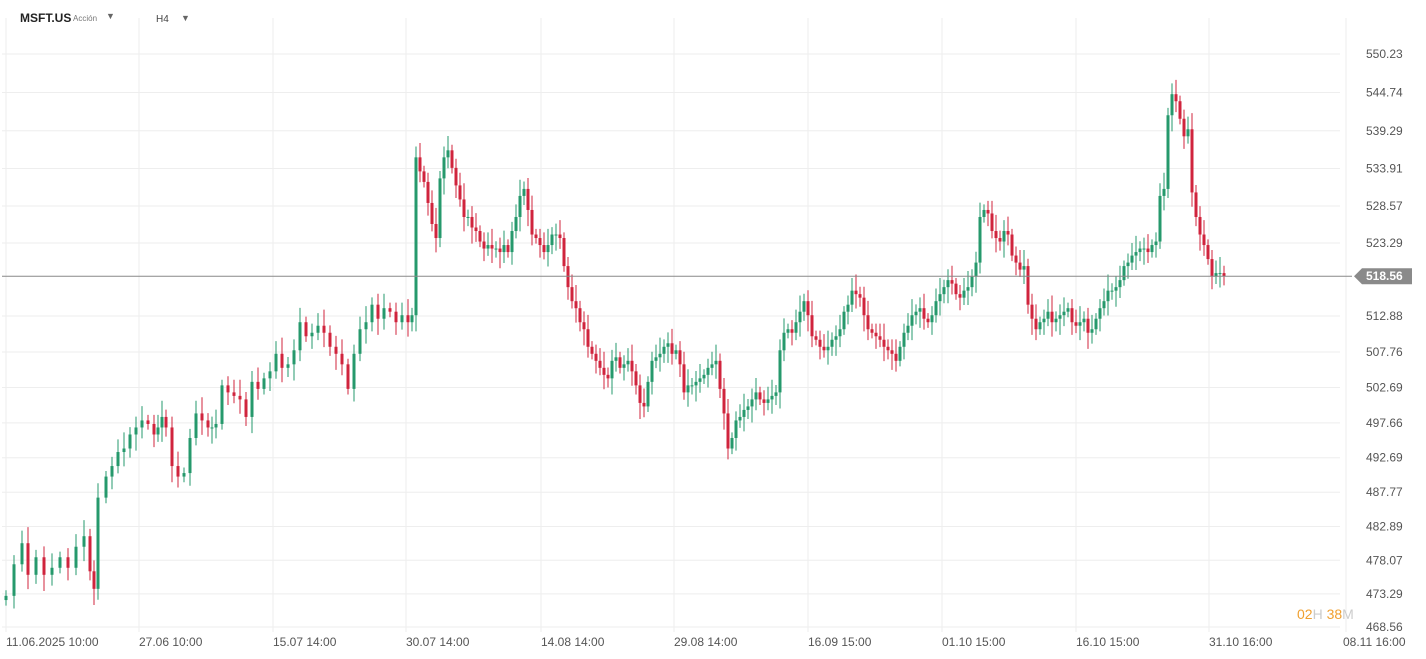 The width and height of the screenshot is (1426, 659). Describe the element at coordinates (1384, 560) in the screenshot. I see `price-tick-label: 478.07` at that location.